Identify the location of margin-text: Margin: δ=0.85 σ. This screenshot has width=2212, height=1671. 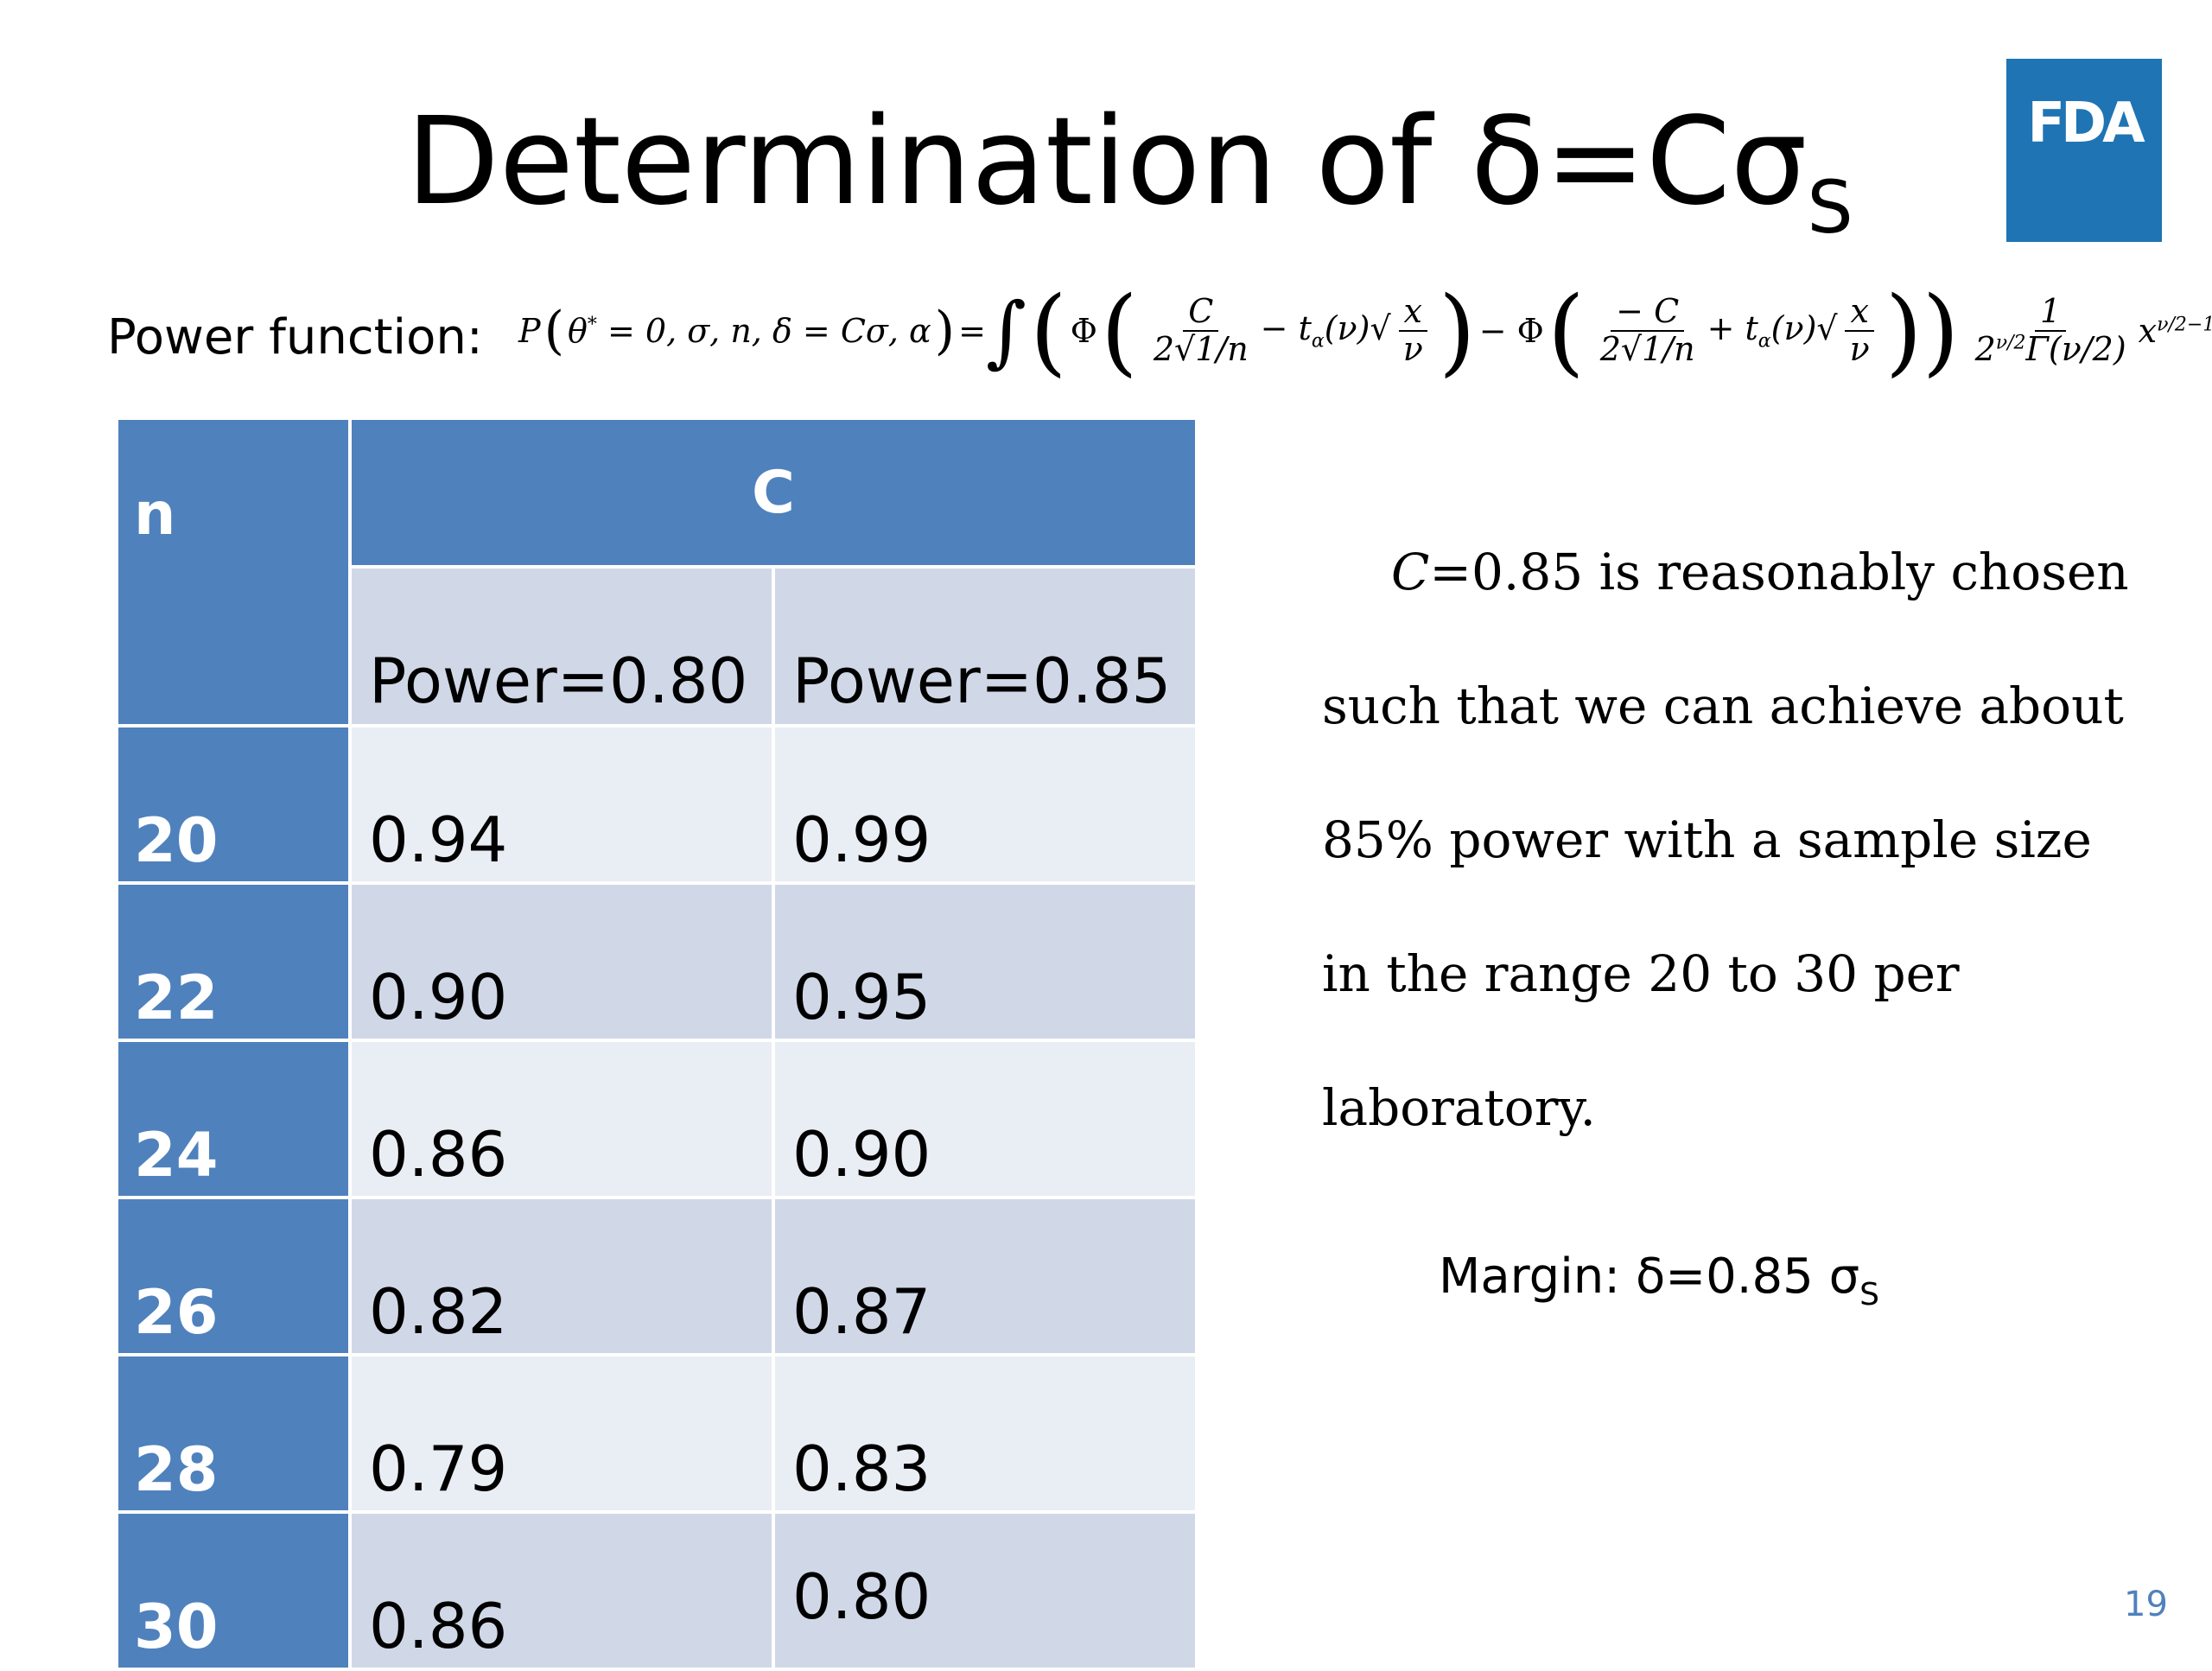
(1649, 1276).